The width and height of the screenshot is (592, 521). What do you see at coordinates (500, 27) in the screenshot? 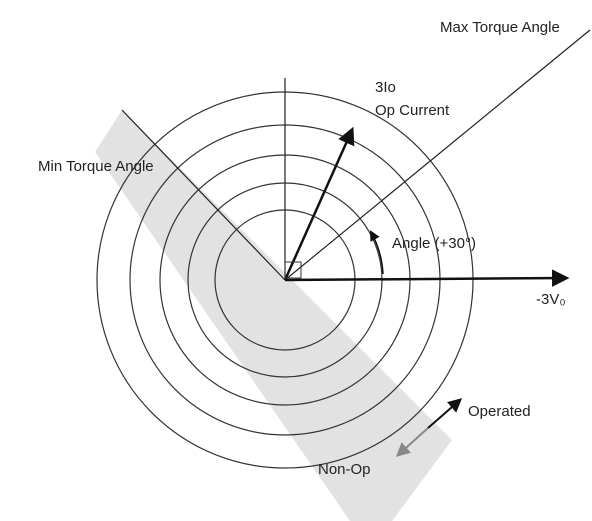
I see `label: Max Torque Angle` at bounding box center [500, 27].